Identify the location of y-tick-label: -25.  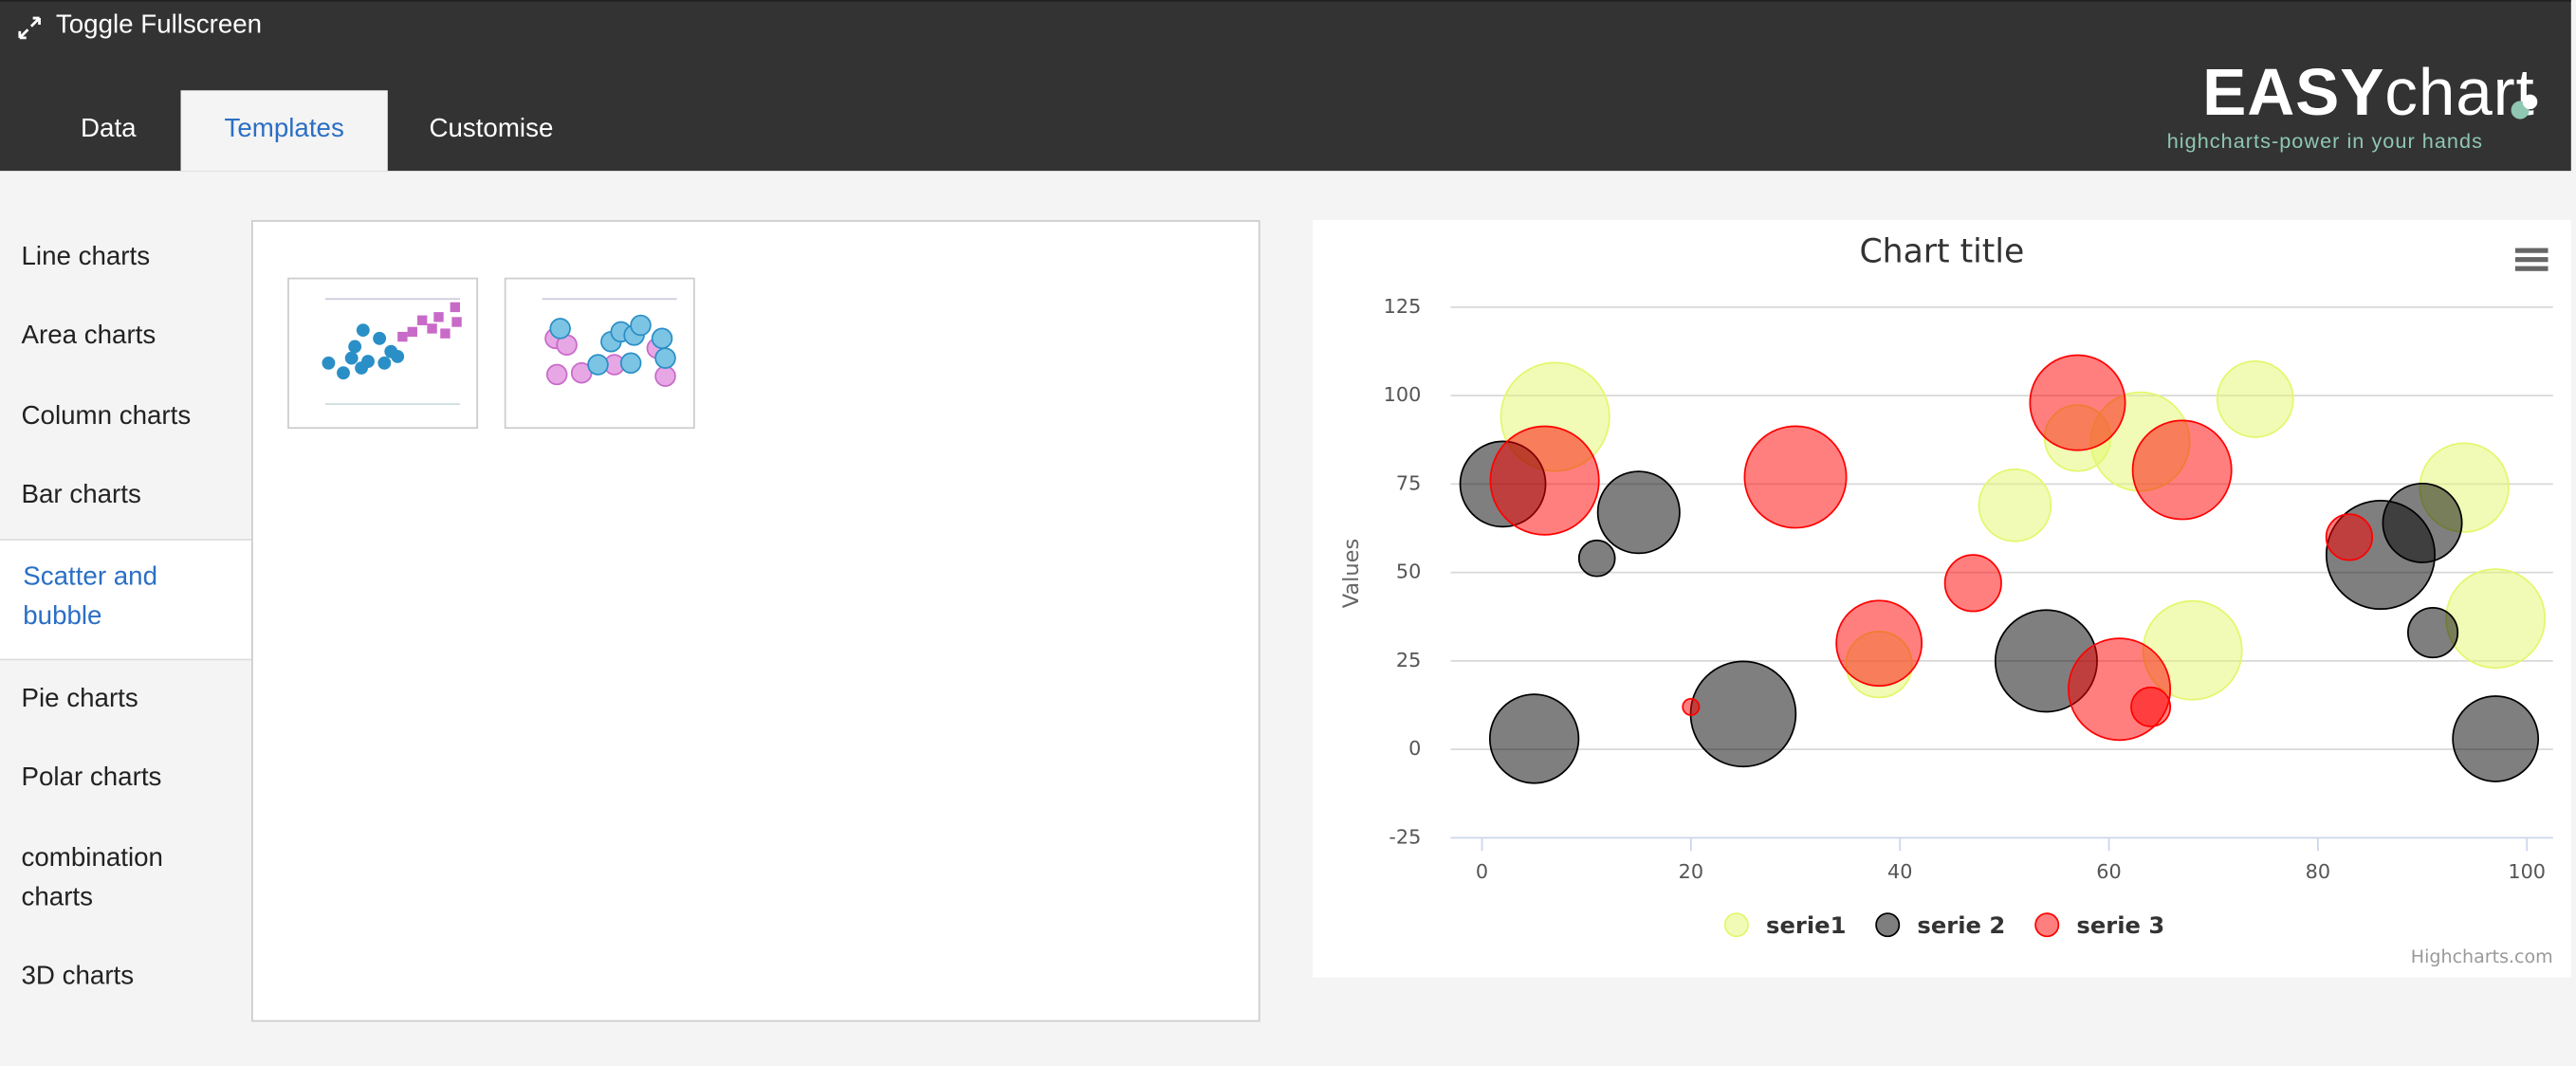
(1405, 836).